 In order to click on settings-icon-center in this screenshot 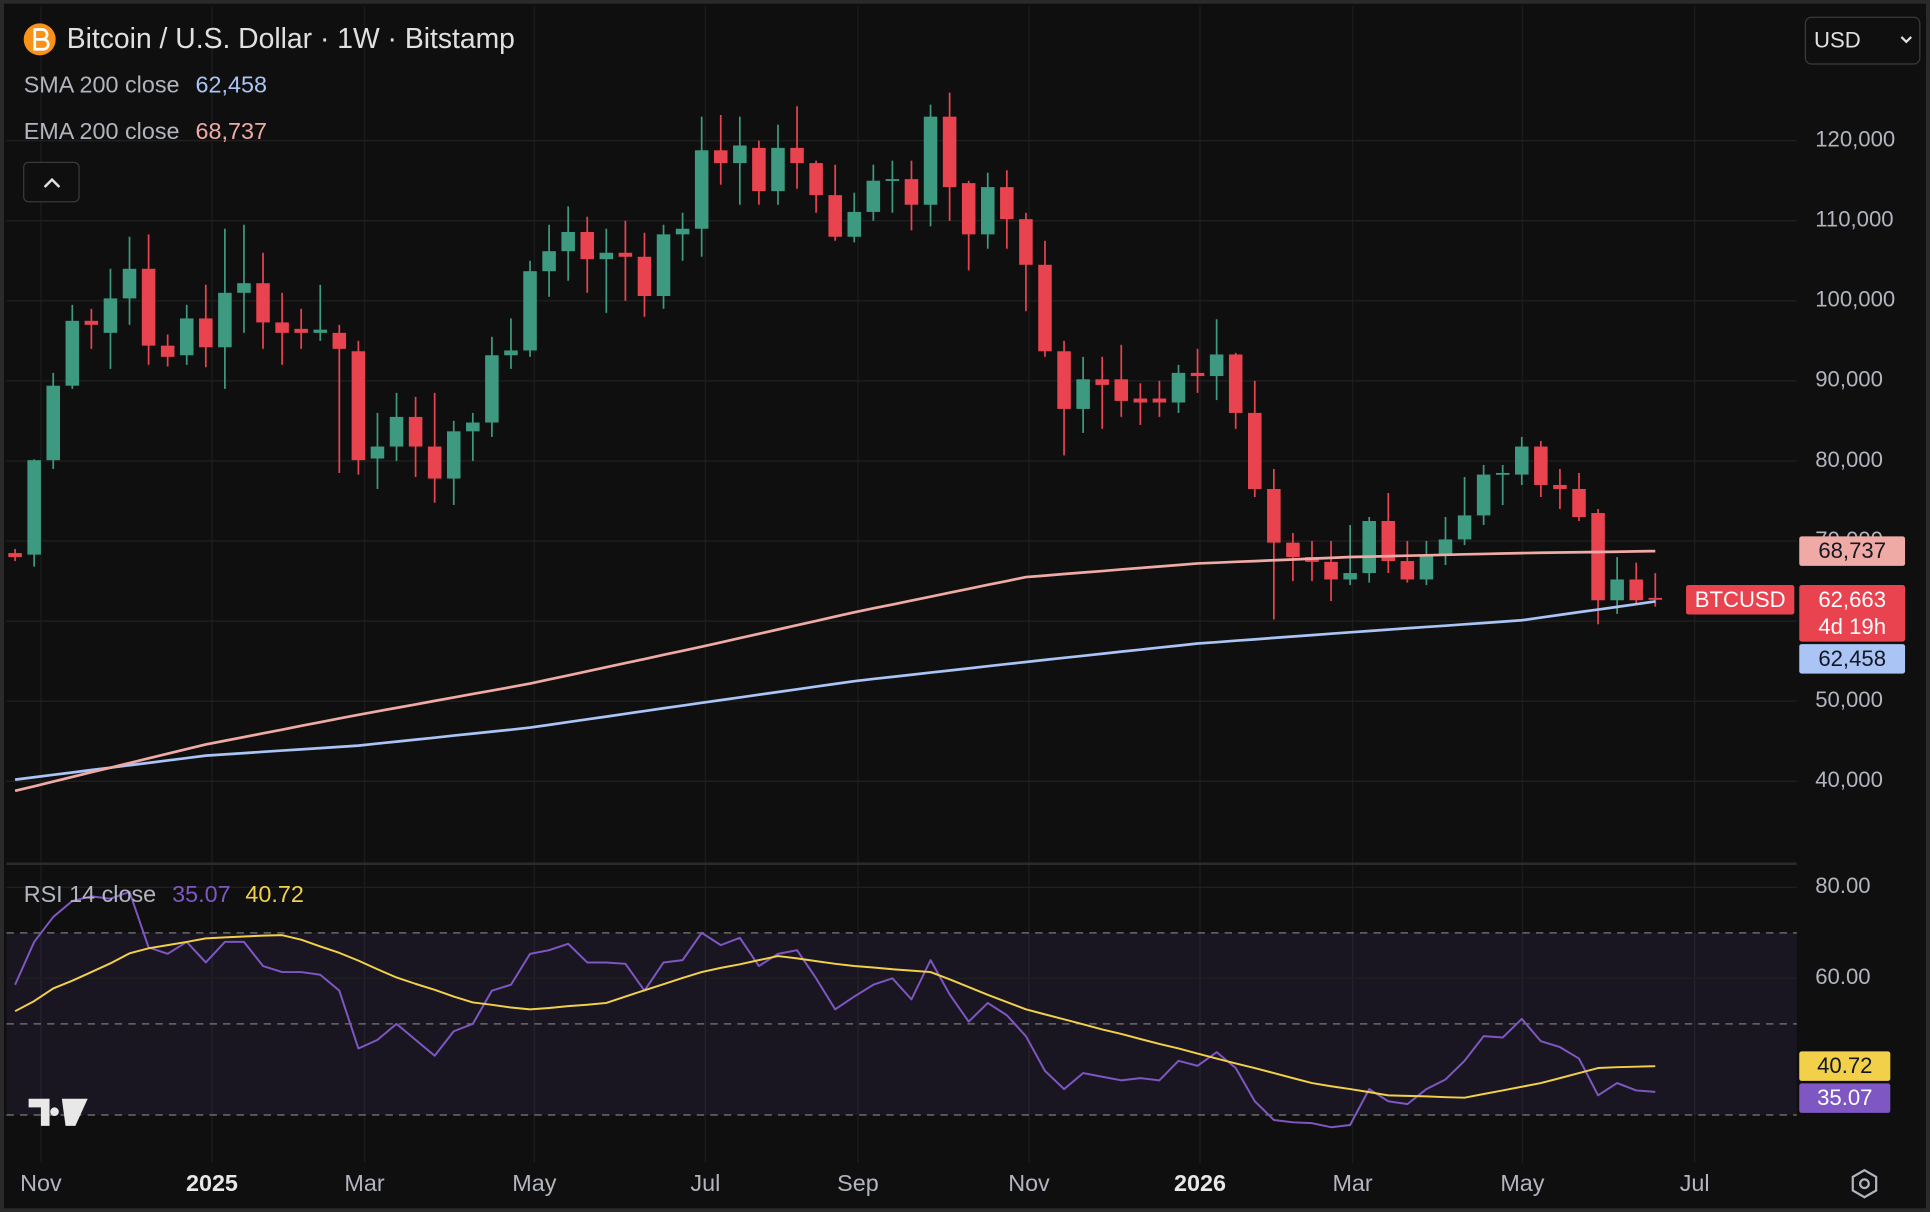, I will do `click(1864, 1184)`.